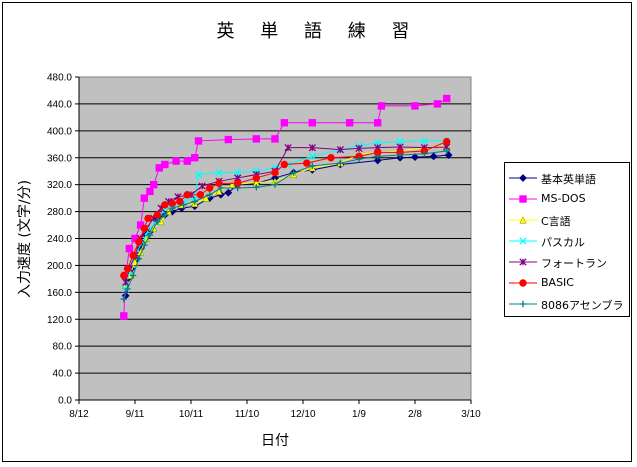 The height and width of the screenshot is (467, 637). Describe the element at coordinates (563, 242) in the screenshot. I see `legend-label: パスカル` at that location.